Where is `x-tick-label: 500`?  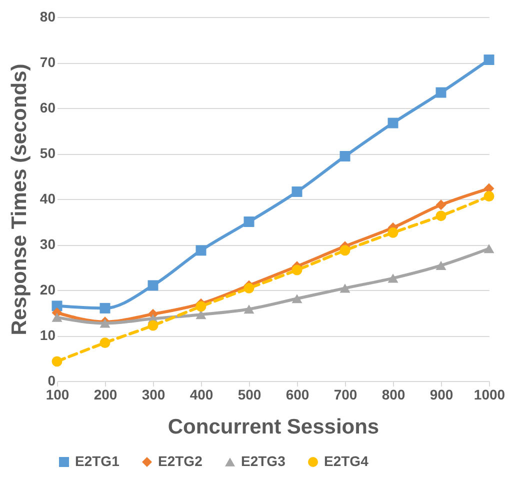 x-tick-label: 500 is located at coordinates (250, 394).